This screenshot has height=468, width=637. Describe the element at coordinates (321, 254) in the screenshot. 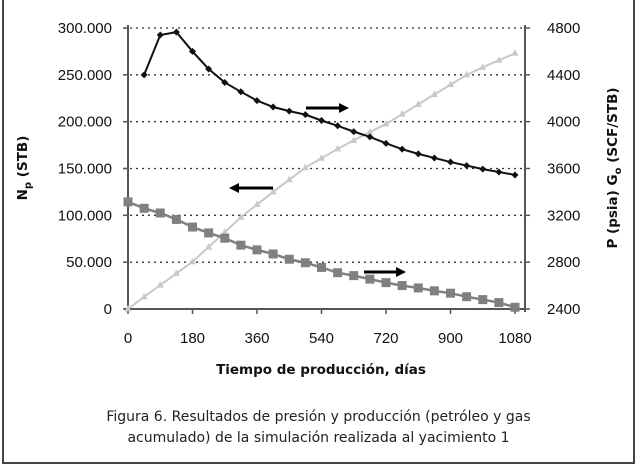

I see `series-line-square` at that location.